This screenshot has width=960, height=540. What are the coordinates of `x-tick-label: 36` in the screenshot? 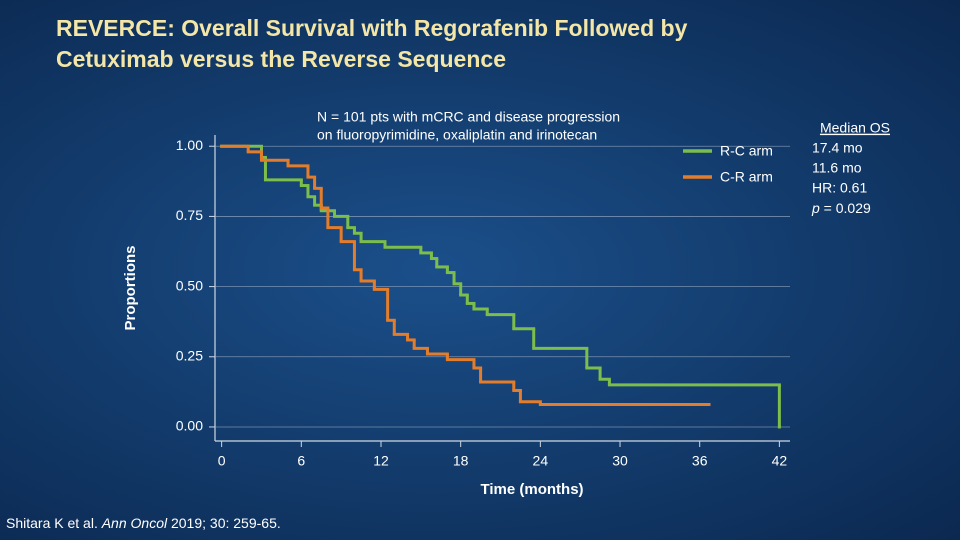 It's located at (700, 461).